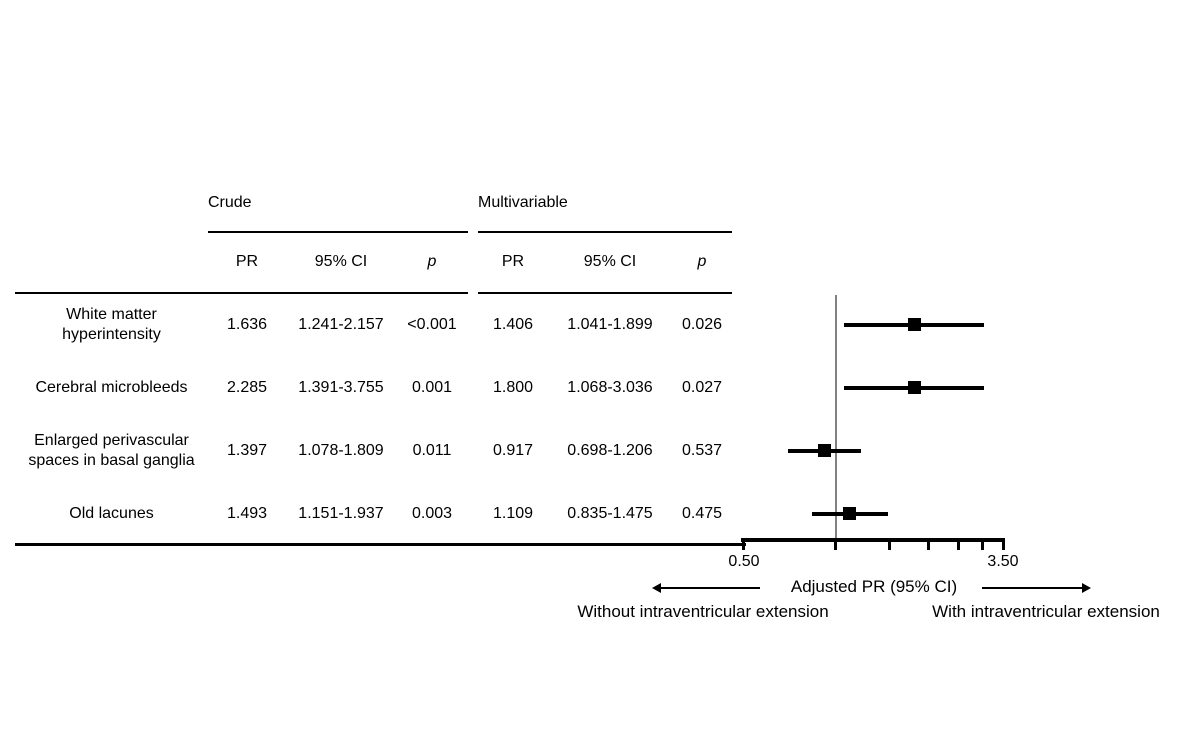 This screenshot has height=744, width=1181. I want to click on multi-pr-value: 1.109, so click(513, 513).